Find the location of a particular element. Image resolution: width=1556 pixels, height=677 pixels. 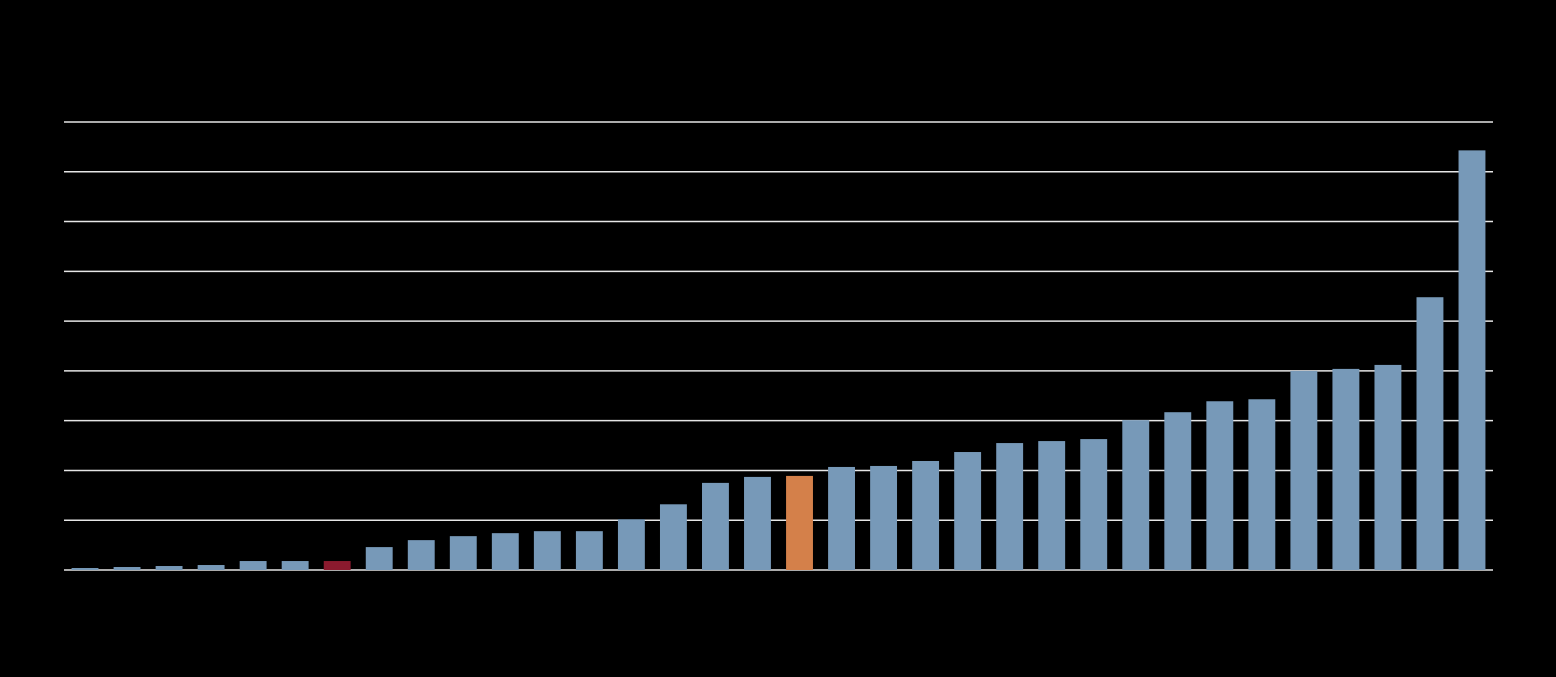

y-tick-label: 8 is located at coordinates (52, 171).